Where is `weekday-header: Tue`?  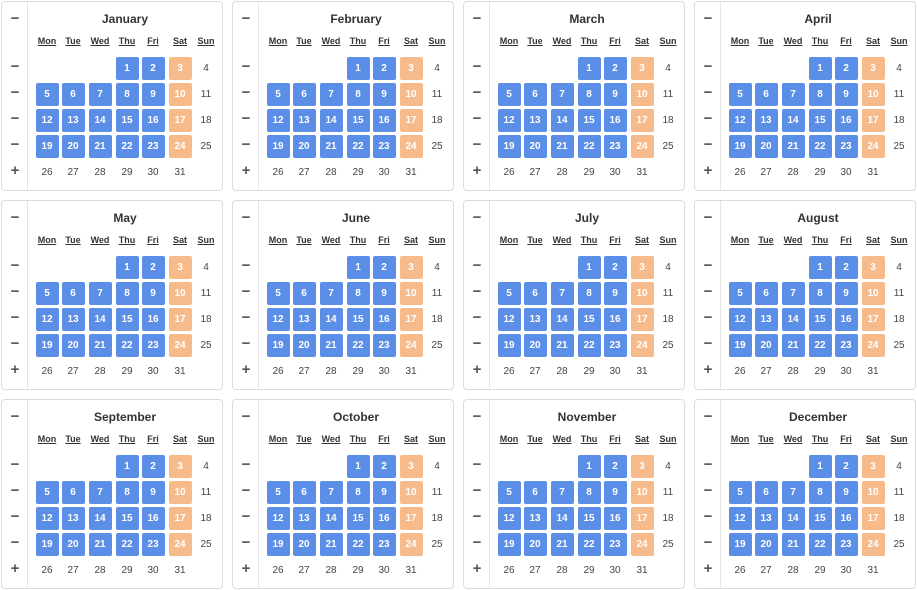
weekday-header: Tue is located at coordinates (766, 41).